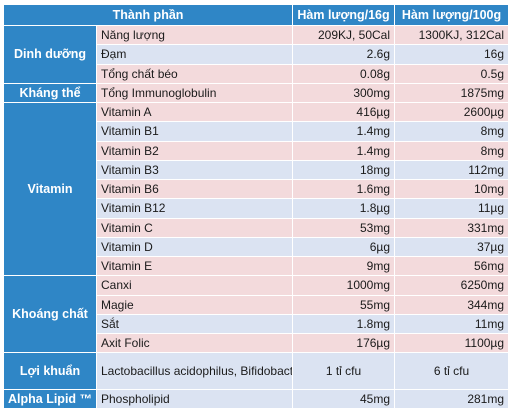  I want to click on amount-16g: 2.6g, so click(344, 54).